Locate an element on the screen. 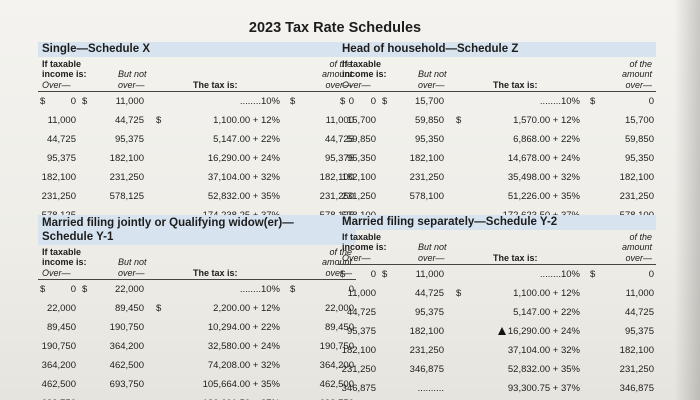 This screenshot has width=700, height=400. tax-value: 52,832.00 + 35% is located at coordinates (243, 196).